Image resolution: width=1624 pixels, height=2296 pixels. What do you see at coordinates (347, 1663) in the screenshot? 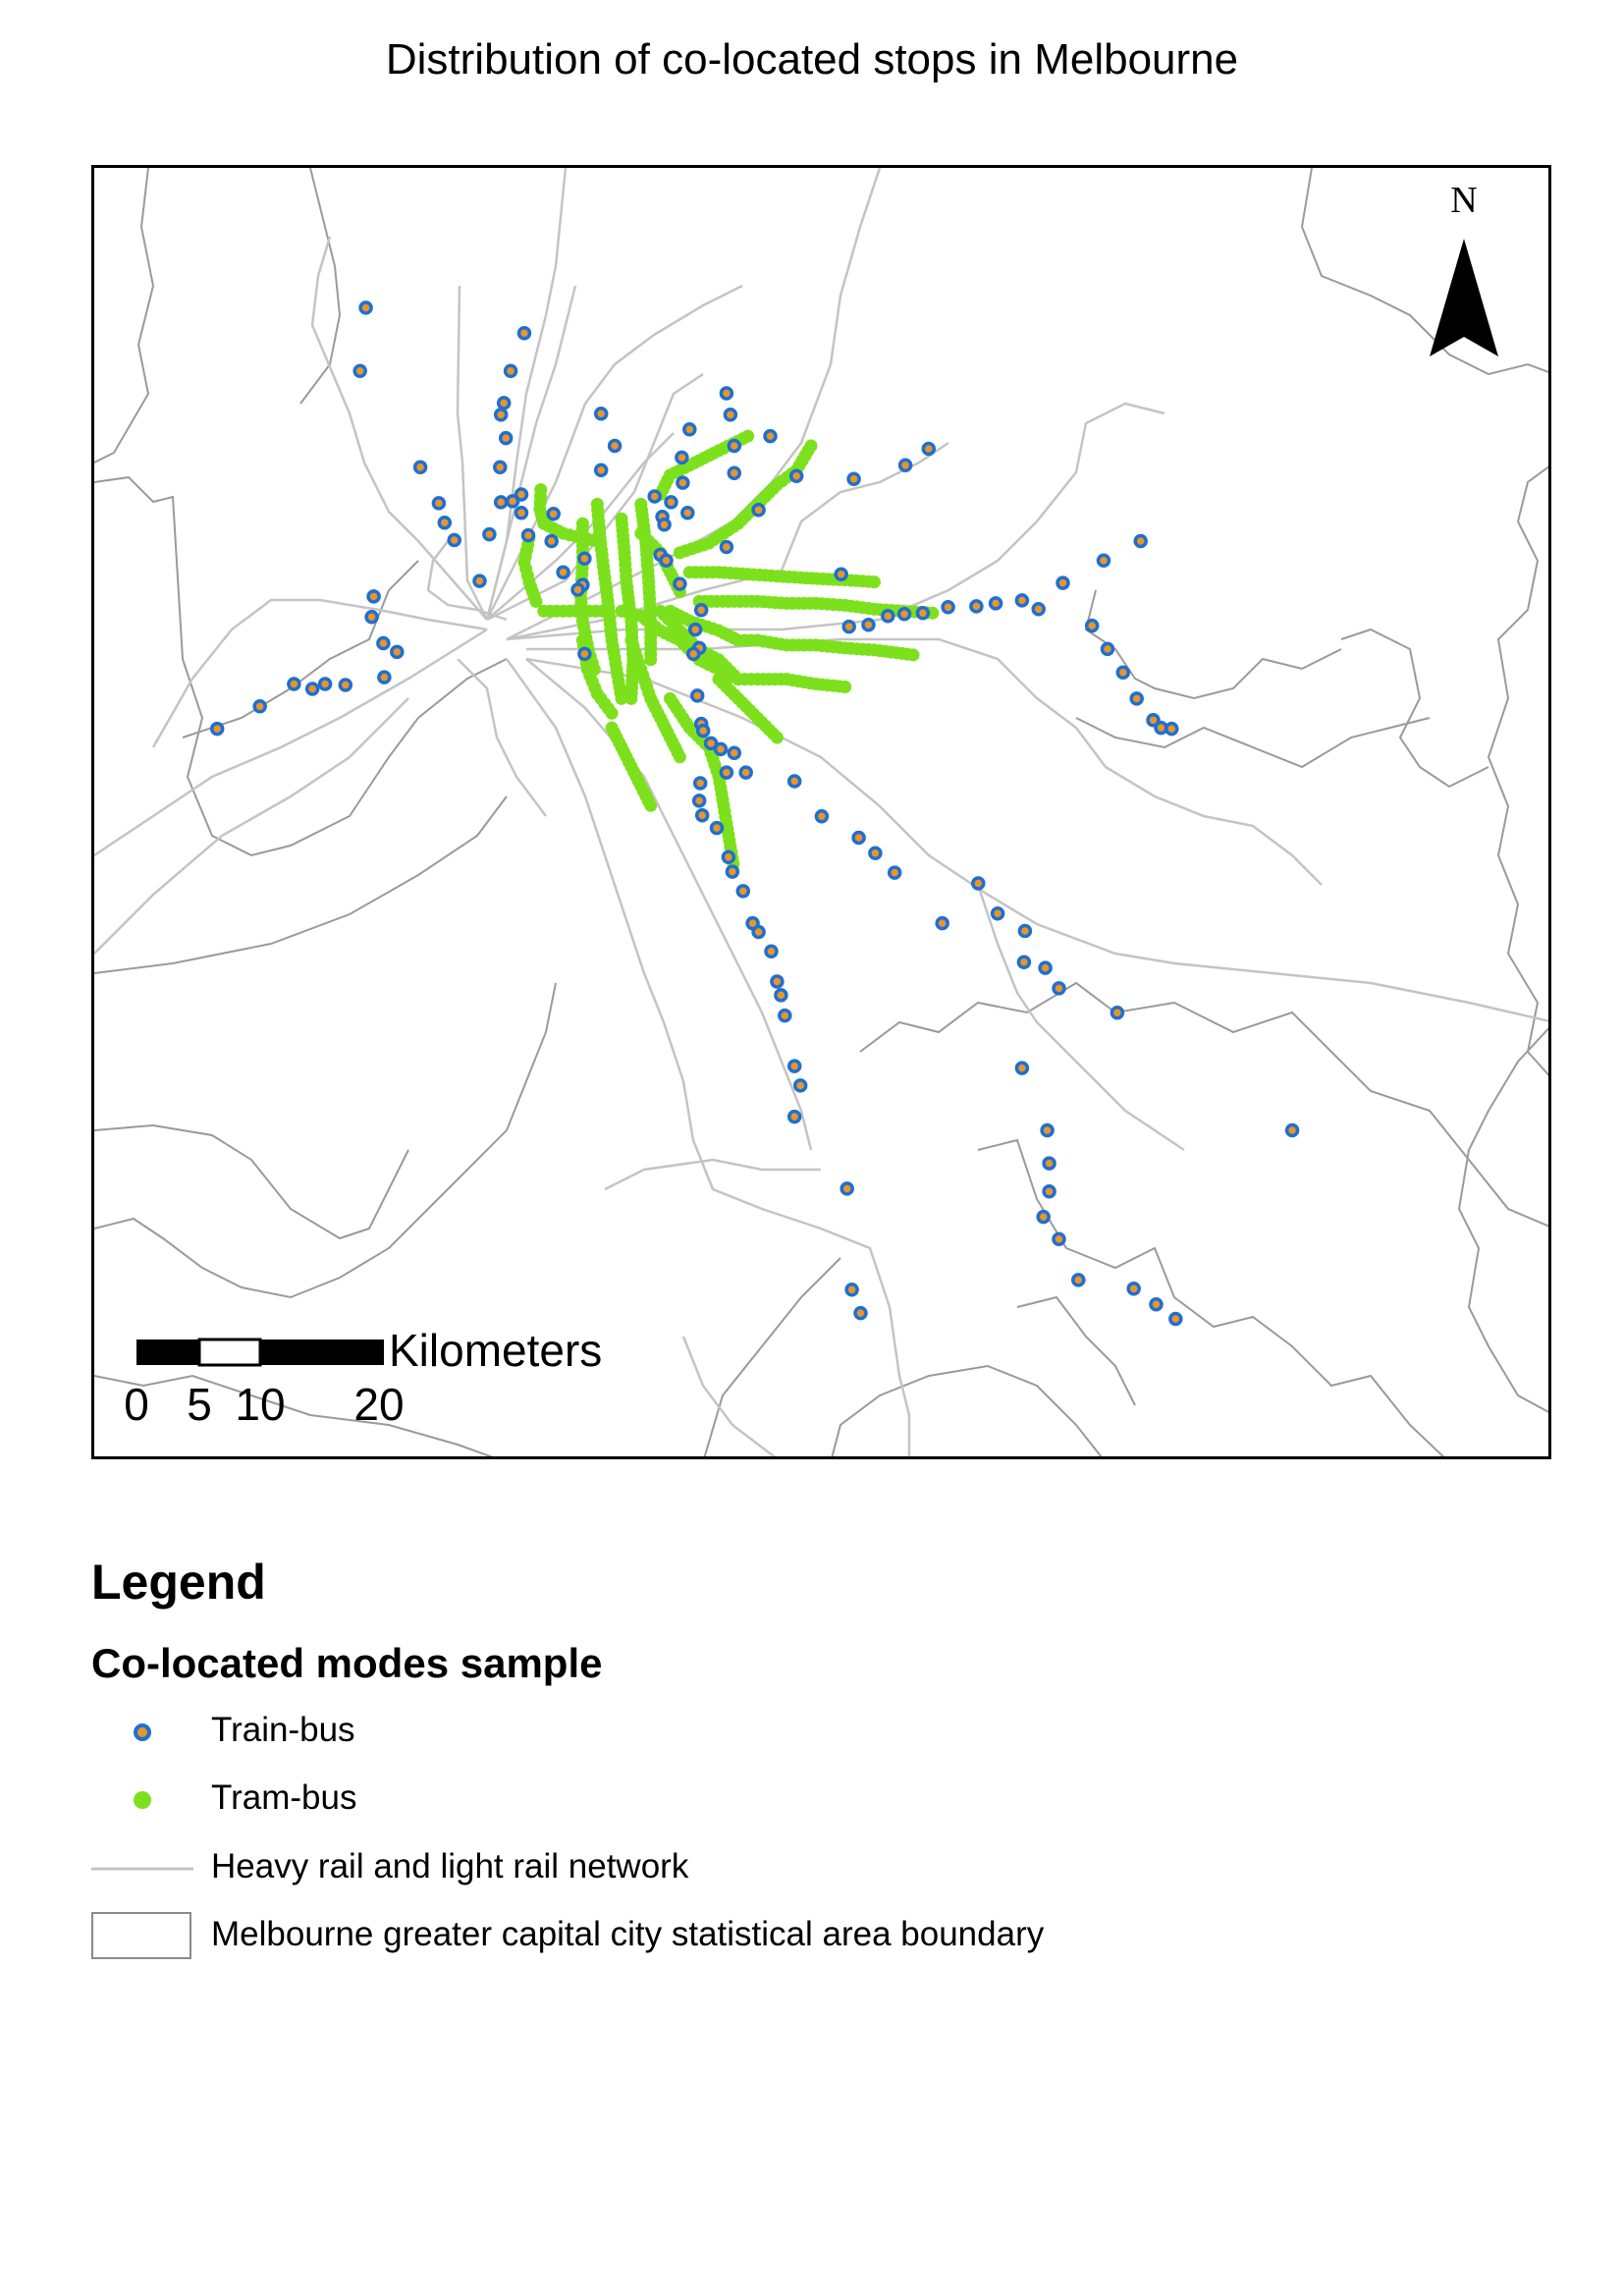
I see `legend-subheading: Co-located modes sample` at bounding box center [347, 1663].